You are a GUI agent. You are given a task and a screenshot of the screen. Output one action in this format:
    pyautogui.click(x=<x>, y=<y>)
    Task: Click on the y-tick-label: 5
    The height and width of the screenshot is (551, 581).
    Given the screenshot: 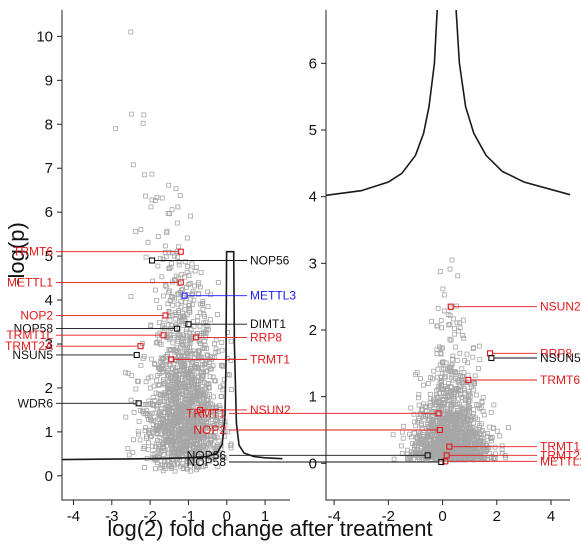 What is the action you would take?
    pyautogui.click(x=49, y=256)
    